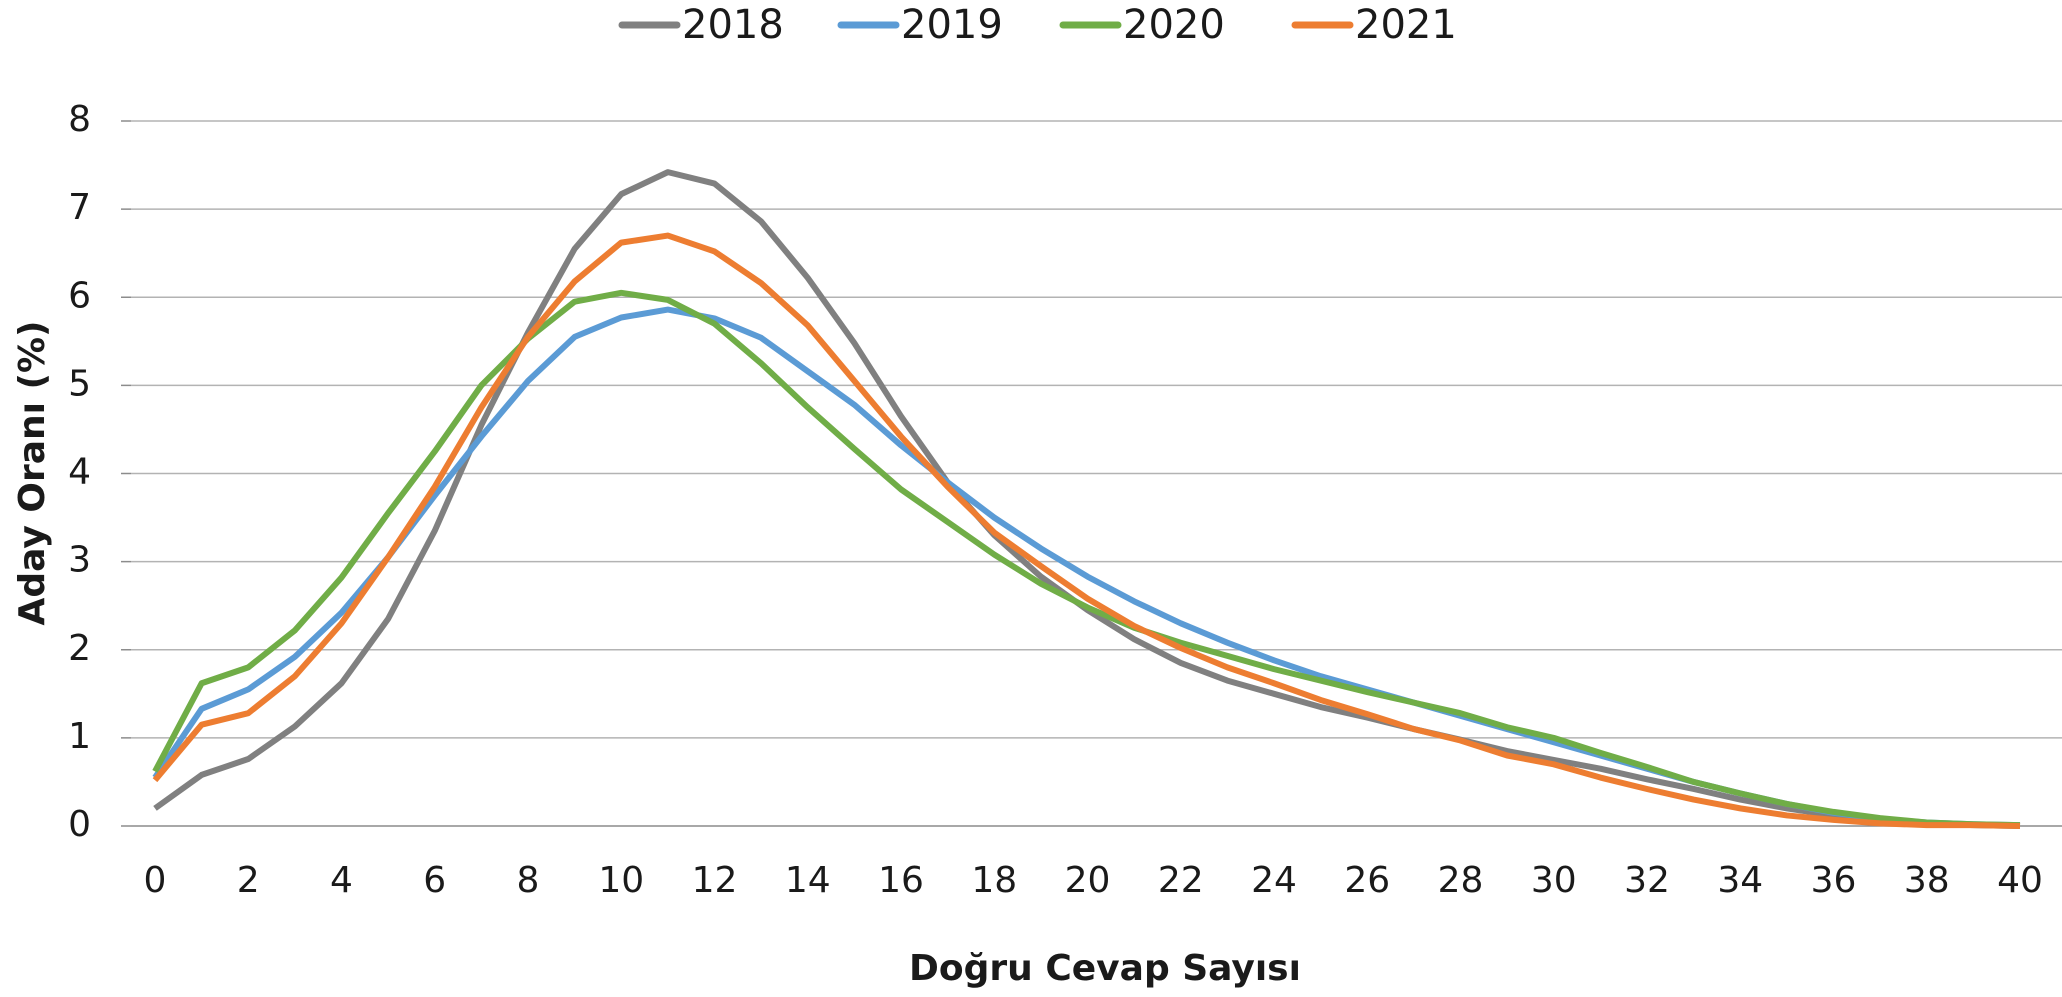 The width and height of the screenshot is (2062, 997). Describe the element at coordinates (79, 560) in the screenshot. I see `y-tick-label: 3` at that location.